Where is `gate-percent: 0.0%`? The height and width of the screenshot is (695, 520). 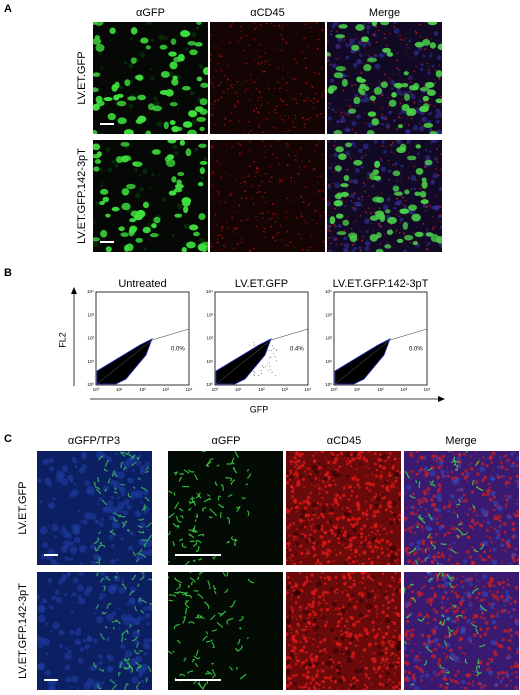 gate-percent: 0.0% is located at coordinates (178, 350).